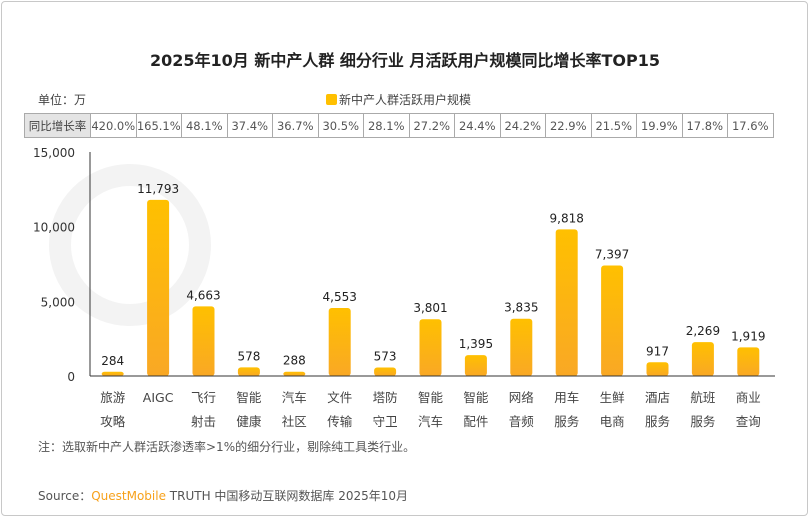  I want to click on value-label: 917, so click(657, 351).